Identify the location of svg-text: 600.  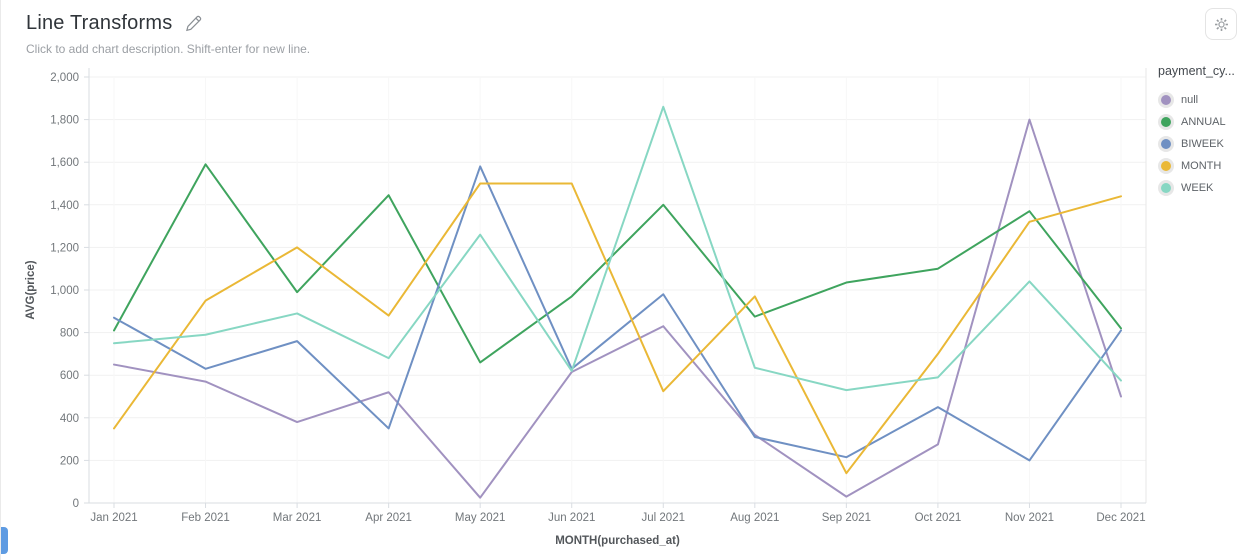
(69, 376).